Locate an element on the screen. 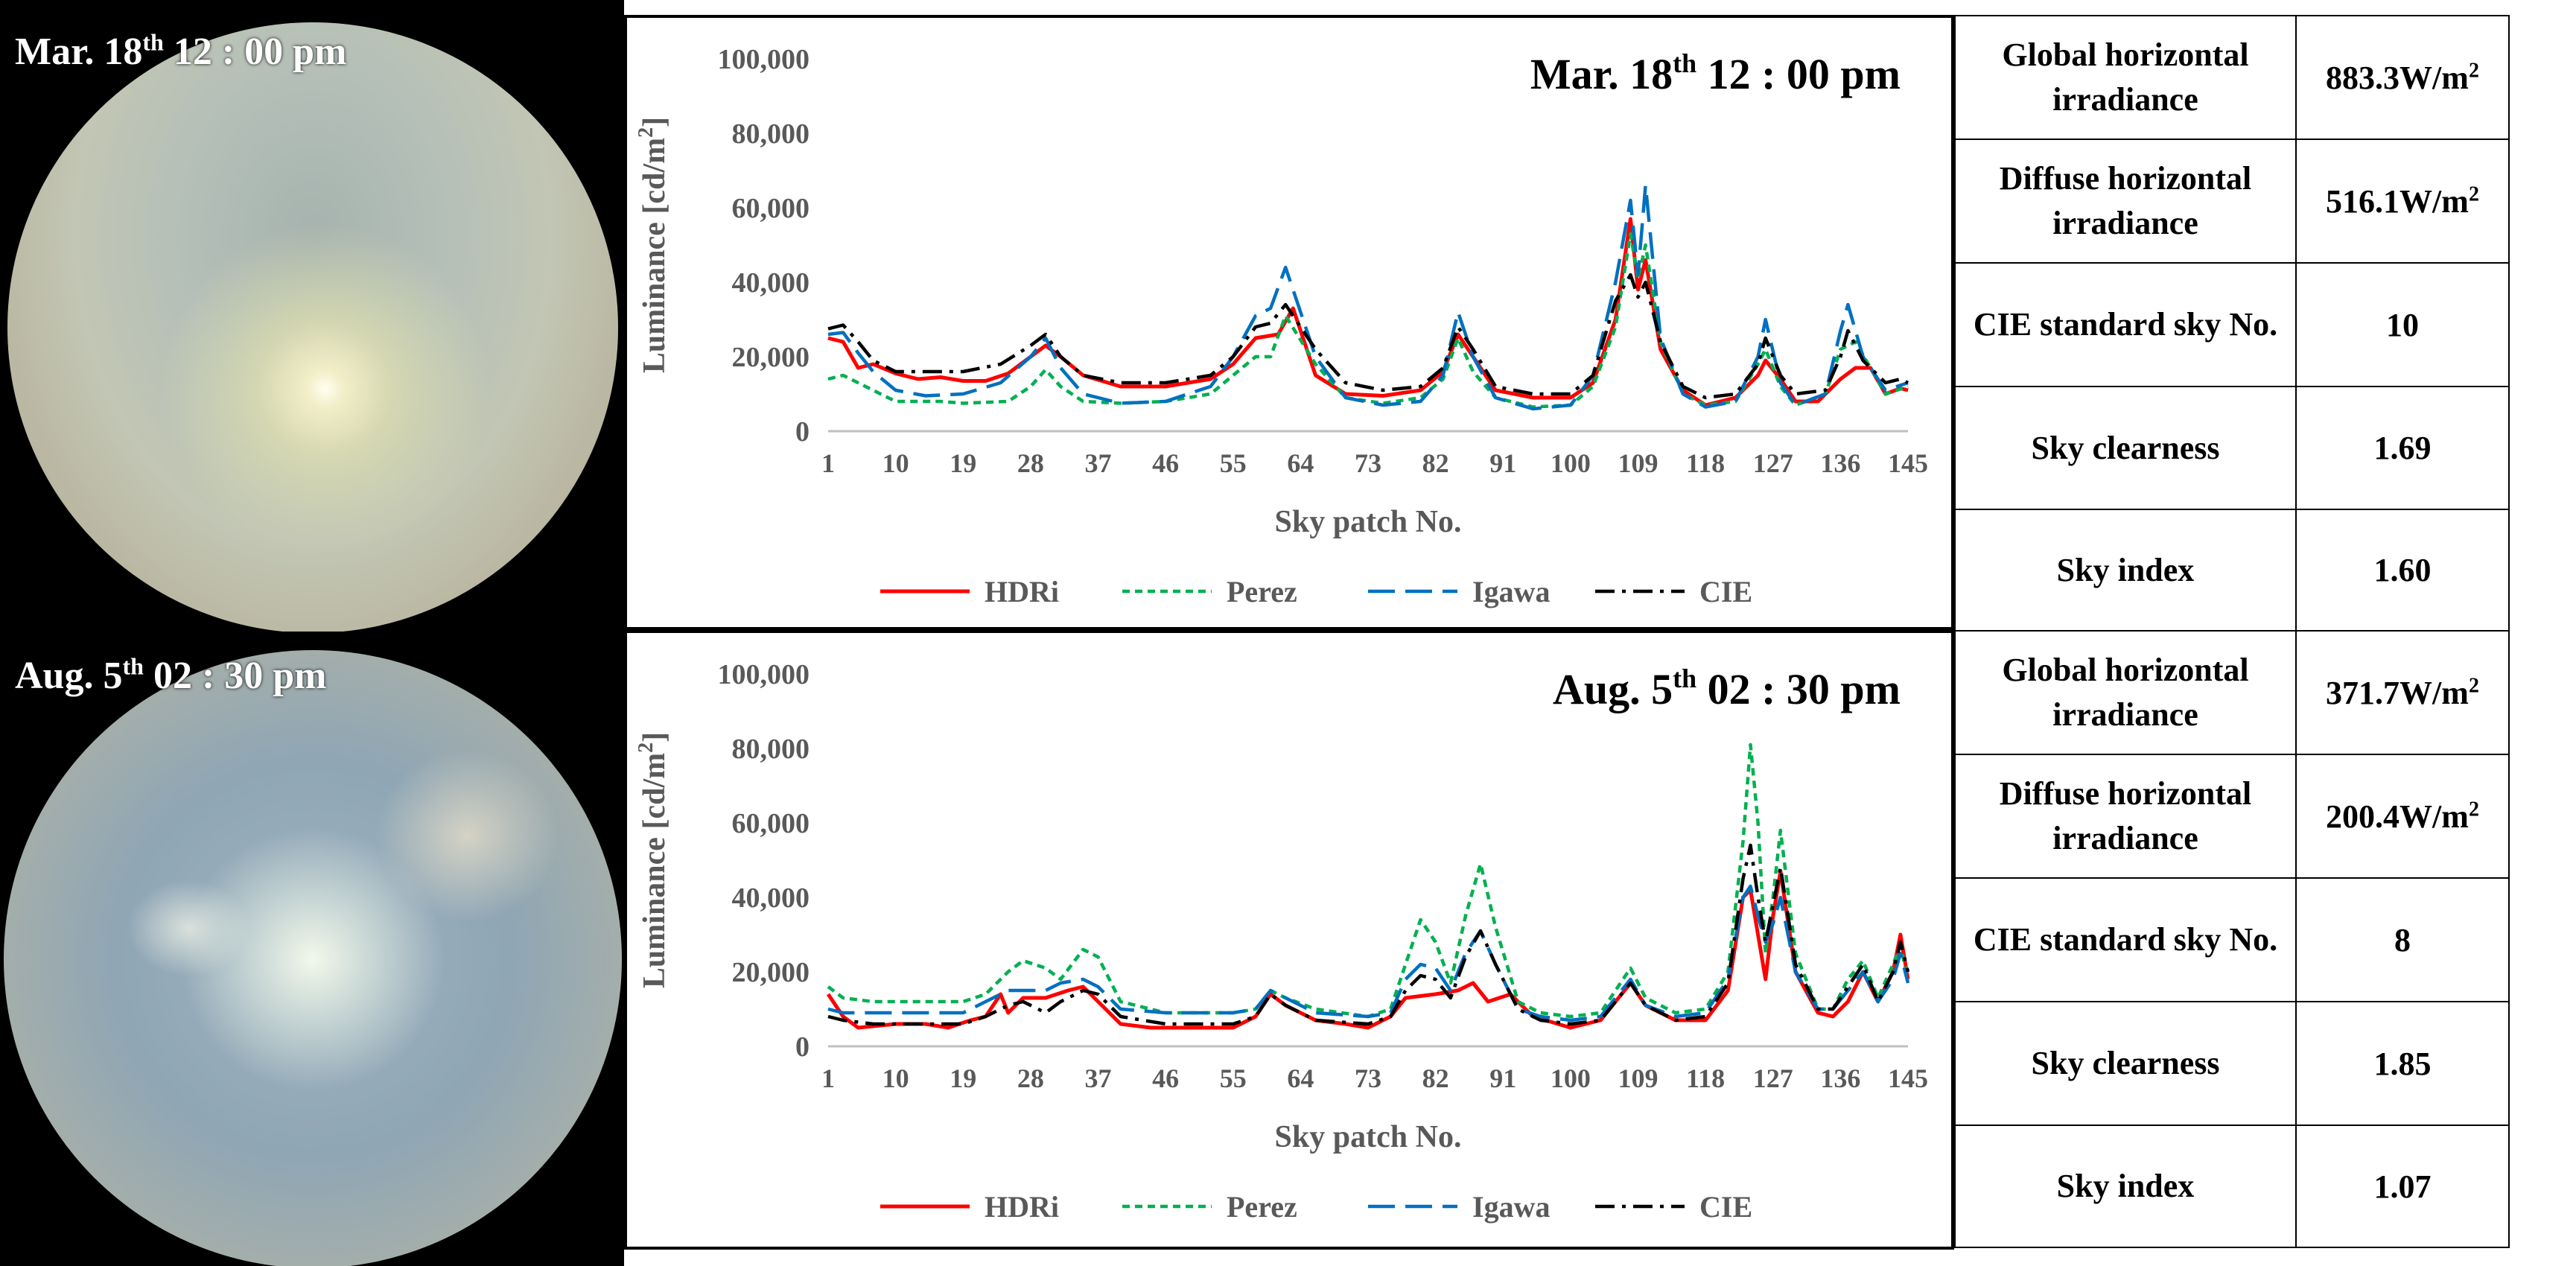  table-value: 516.1W/m2 is located at coordinates (2402, 201).